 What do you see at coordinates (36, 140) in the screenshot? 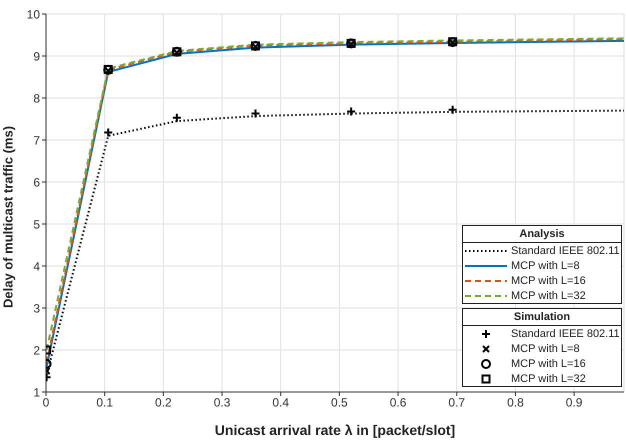
I see `y-tick-label: 7` at bounding box center [36, 140].